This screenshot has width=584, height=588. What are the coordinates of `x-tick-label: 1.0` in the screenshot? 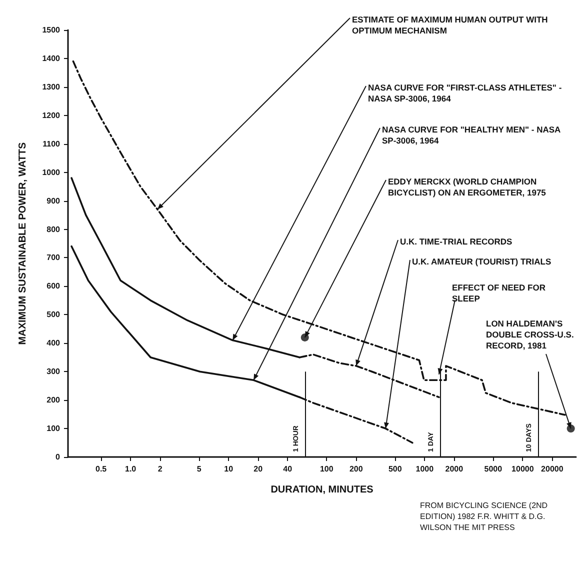 It's located at (131, 469).